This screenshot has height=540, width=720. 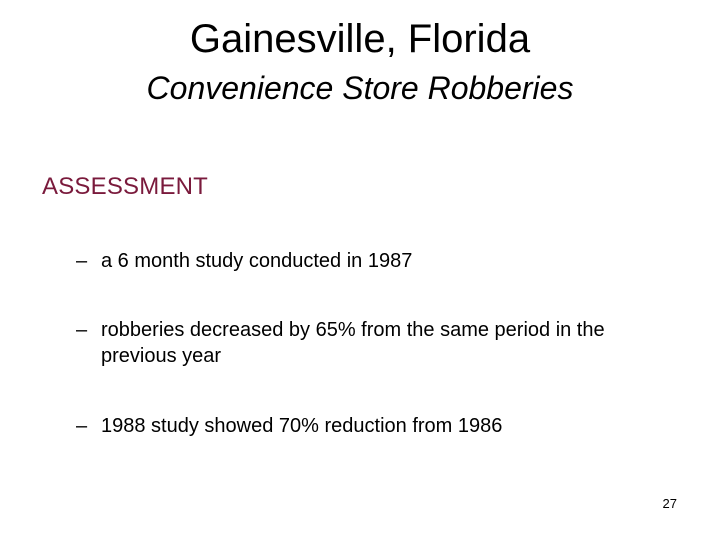 I want to click on slide-subtitle: Convenience Store Robberies, so click(x=360, y=88).